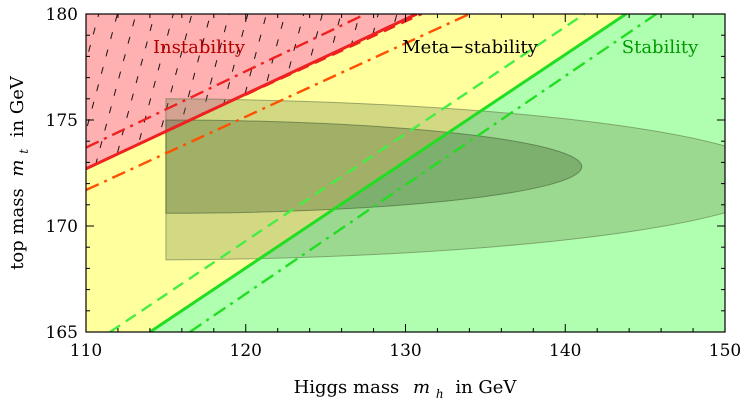 The width and height of the screenshot is (741, 409). Describe the element at coordinates (334, 55) in the screenshot. I see `boundary-instability-dashed` at that location.